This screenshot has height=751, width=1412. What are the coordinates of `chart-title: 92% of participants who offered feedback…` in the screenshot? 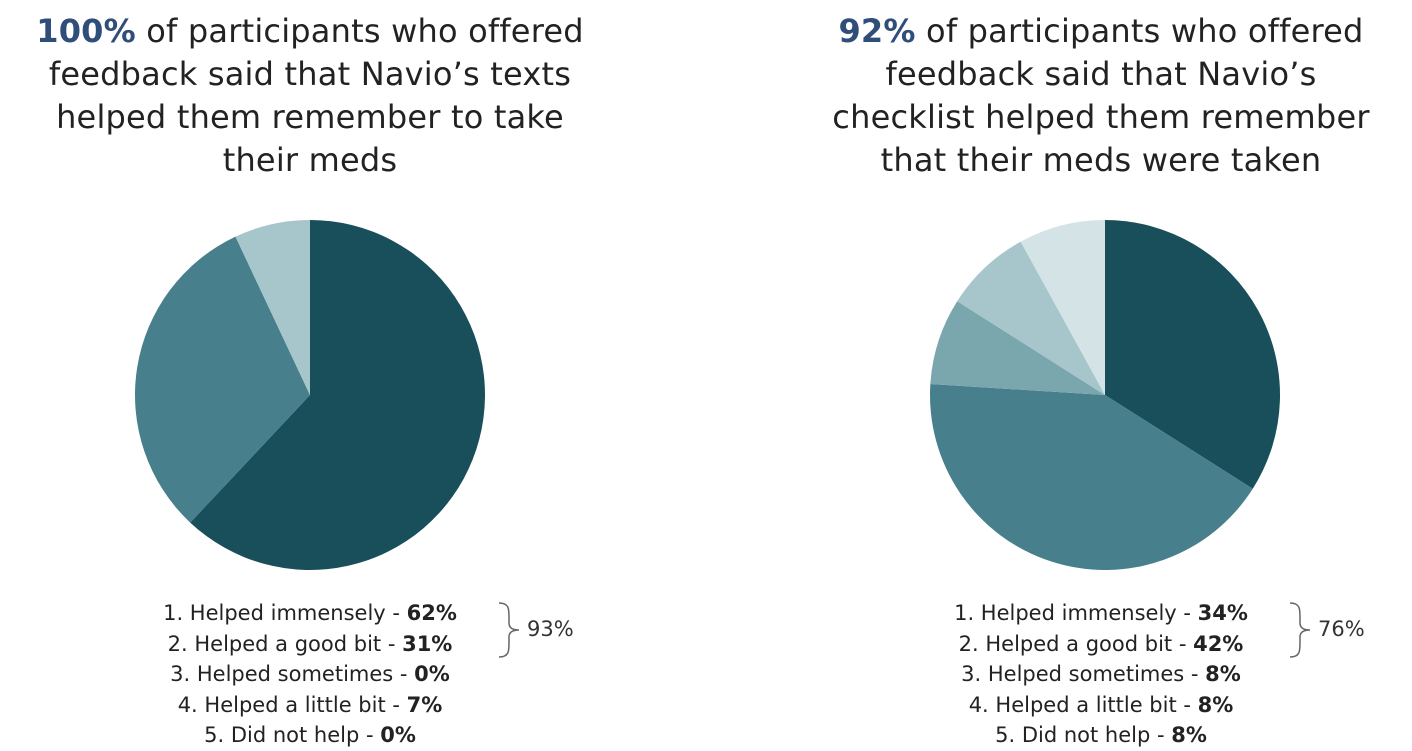 It's located at (1101, 96).